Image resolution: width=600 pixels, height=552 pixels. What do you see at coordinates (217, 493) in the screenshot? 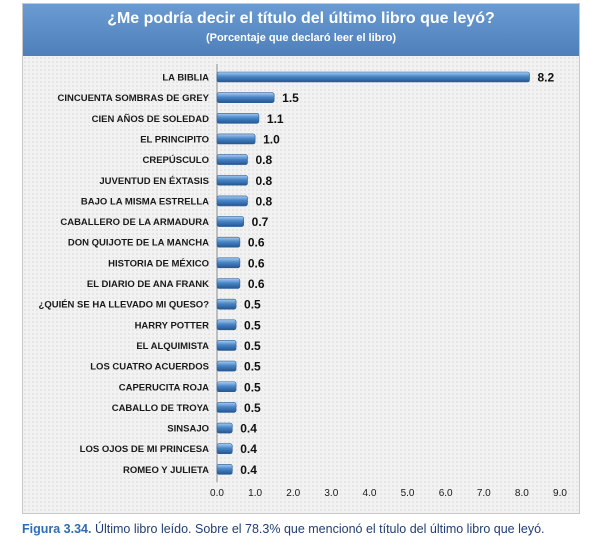
I see `x-tick-label: 0.0` at bounding box center [217, 493].